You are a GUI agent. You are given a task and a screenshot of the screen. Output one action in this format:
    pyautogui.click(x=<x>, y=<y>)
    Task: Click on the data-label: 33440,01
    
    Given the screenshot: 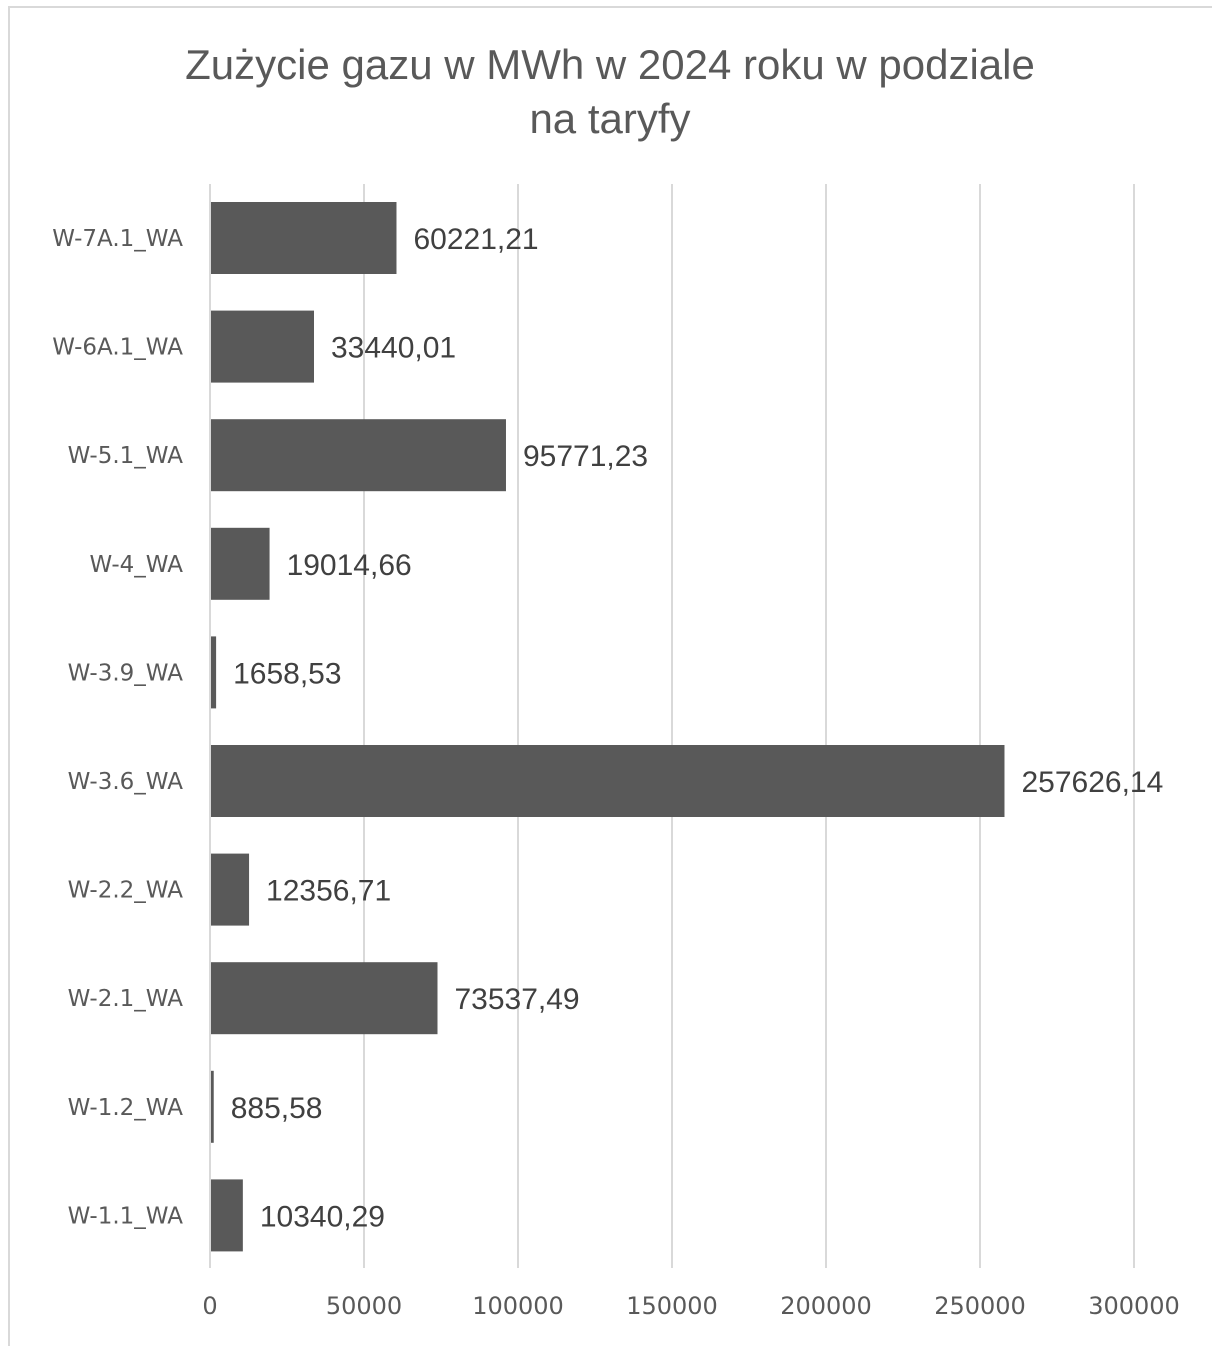 What is the action you would take?
    pyautogui.click(x=393, y=348)
    